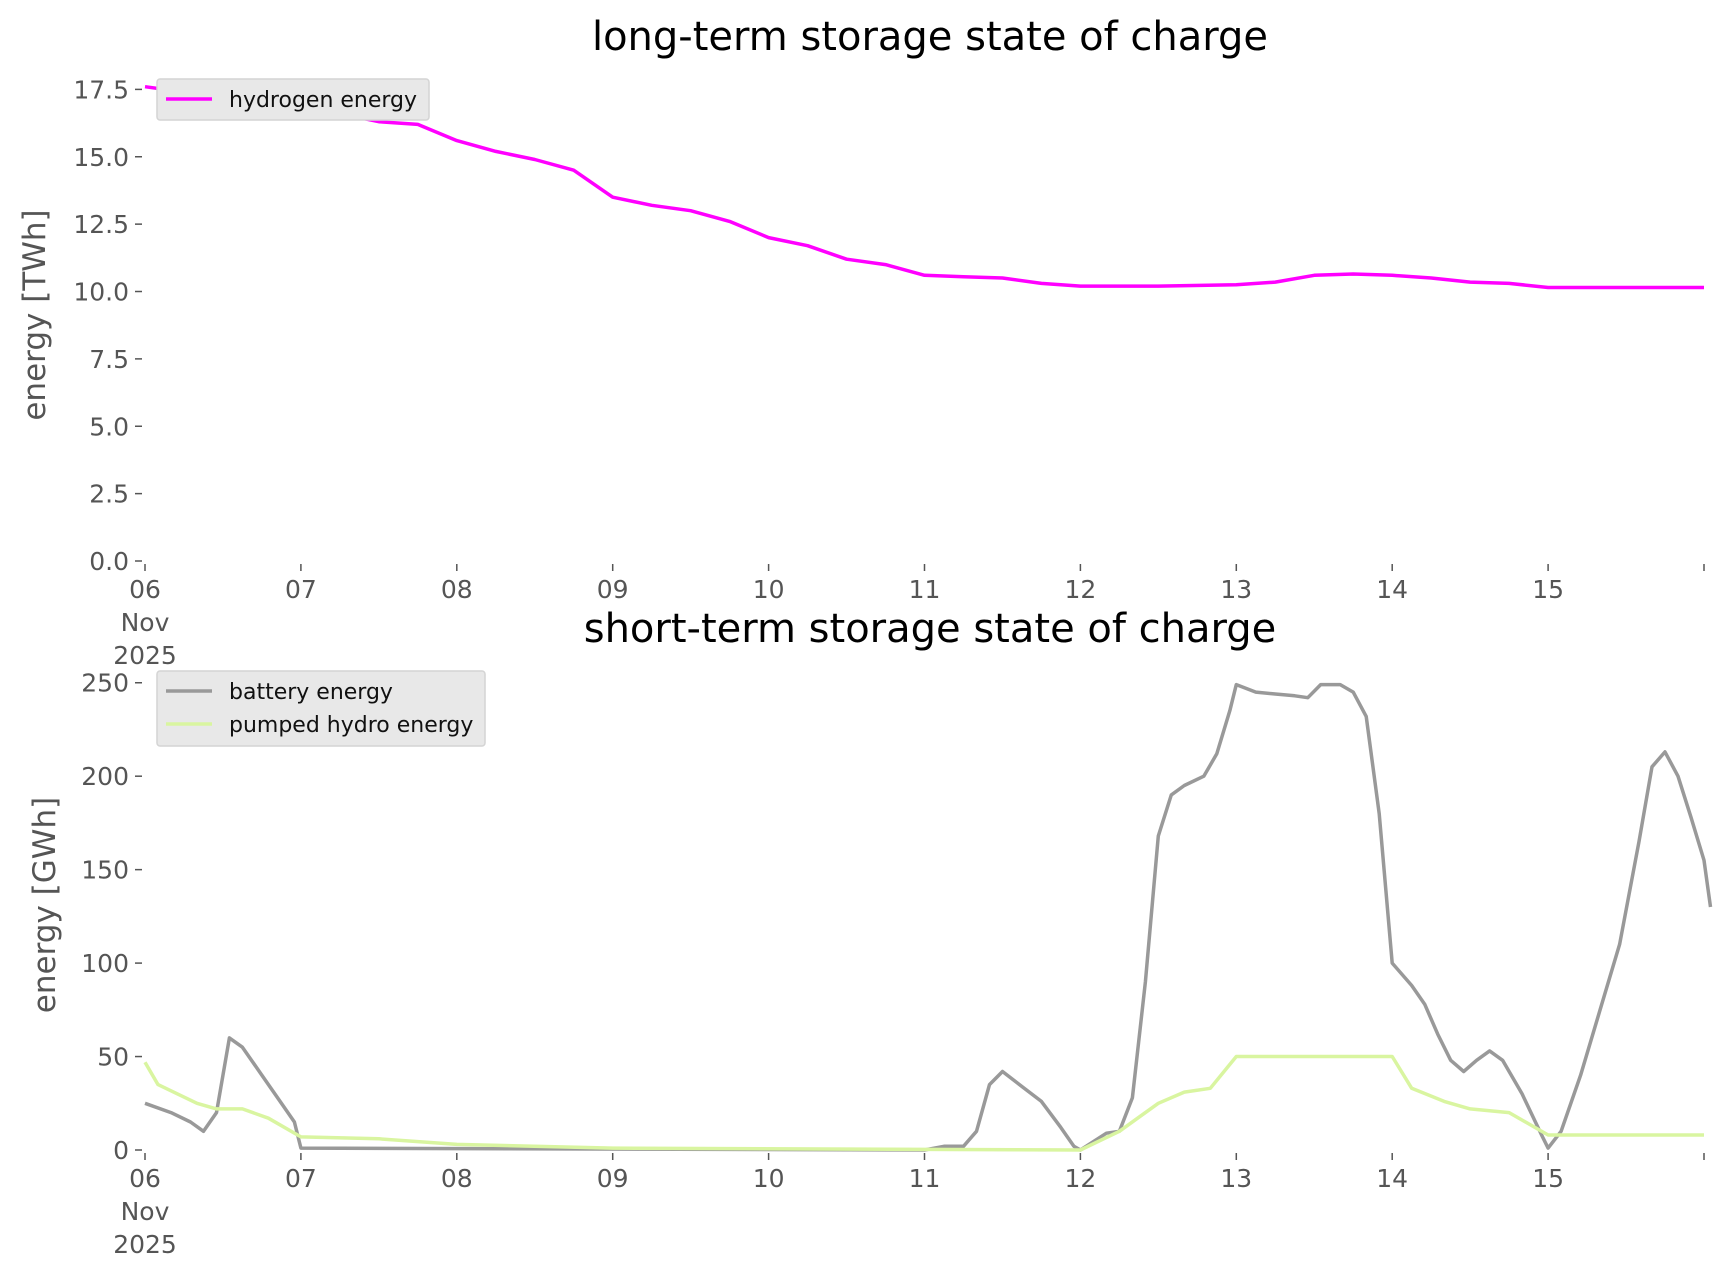 The height and width of the screenshot is (1277, 1715). Describe the element at coordinates (101, 224) in the screenshot. I see `y-tick-label: 12.5` at that location.